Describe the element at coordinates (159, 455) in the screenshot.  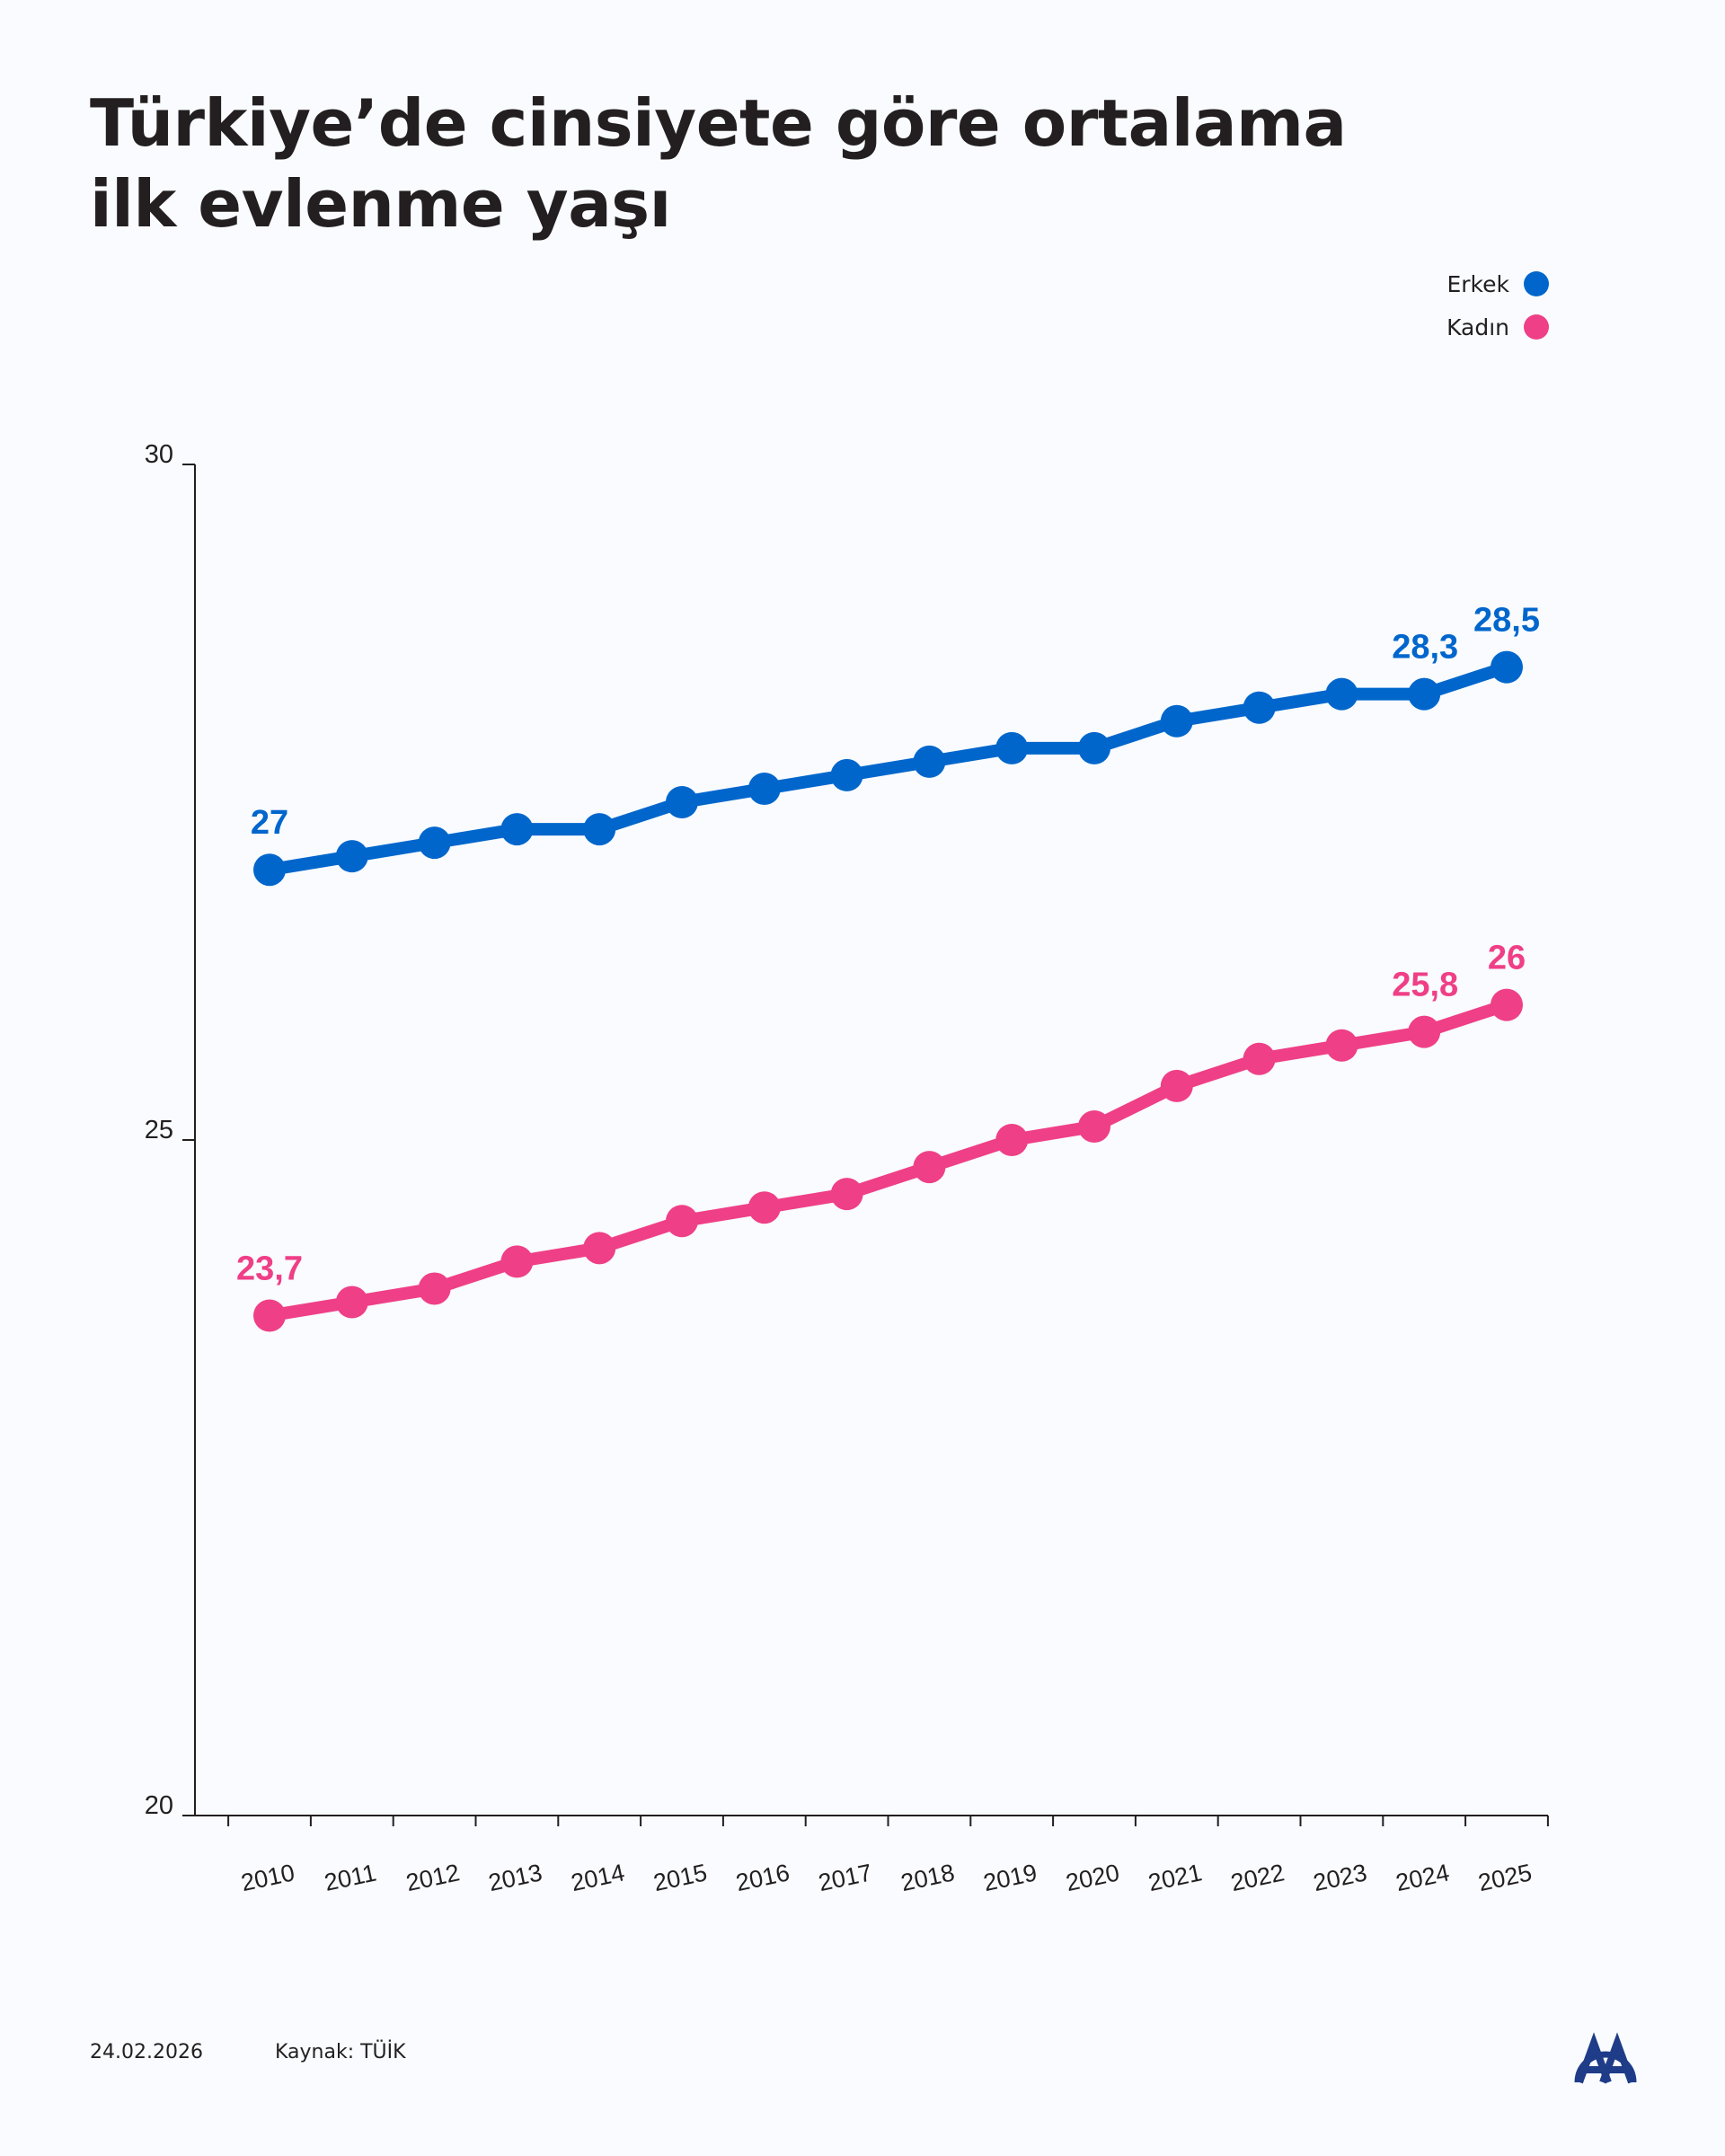
I see `y-tick-label: 30` at that location.